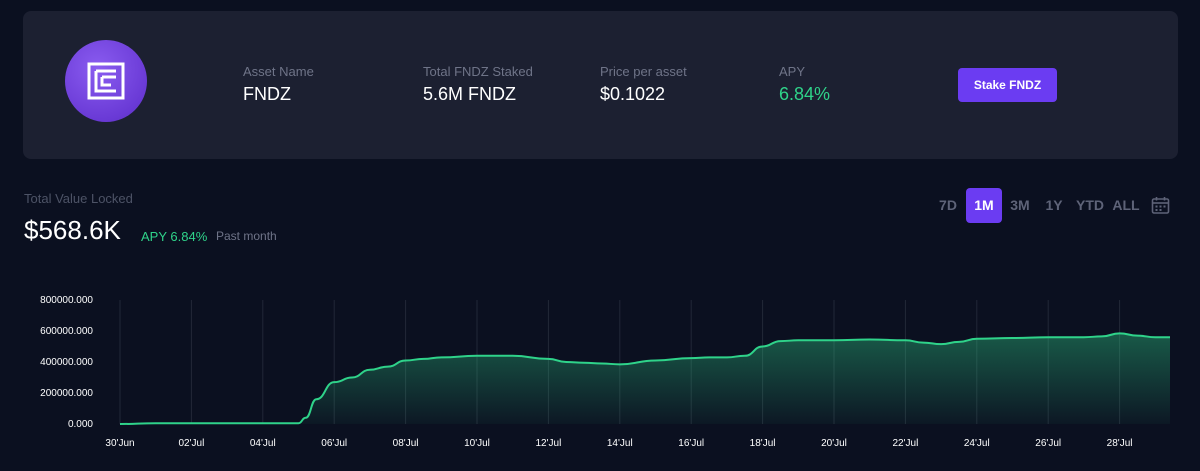  I want to click on x-tick-label: 20'Jul, so click(834, 443).